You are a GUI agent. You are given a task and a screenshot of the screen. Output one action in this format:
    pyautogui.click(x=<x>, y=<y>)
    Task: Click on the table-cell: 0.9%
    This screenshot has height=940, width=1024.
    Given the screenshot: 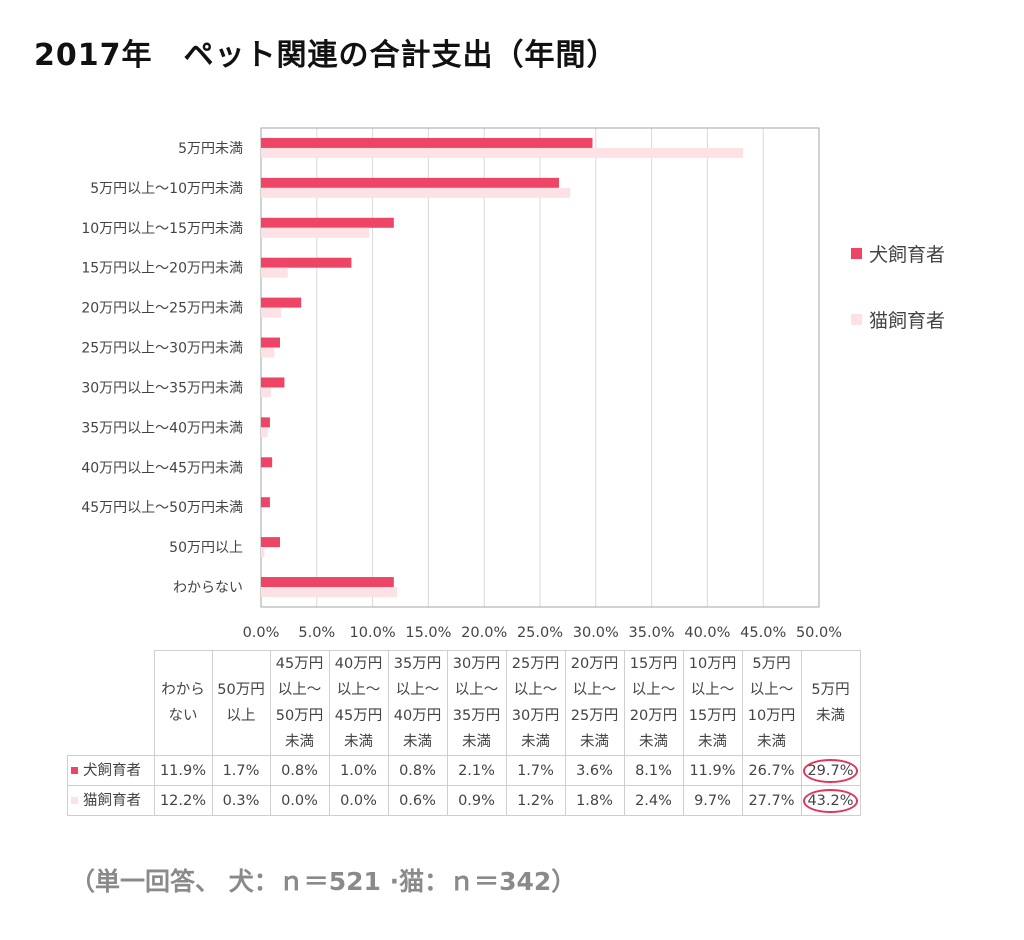 What is the action you would take?
    pyautogui.click(x=476, y=800)
    